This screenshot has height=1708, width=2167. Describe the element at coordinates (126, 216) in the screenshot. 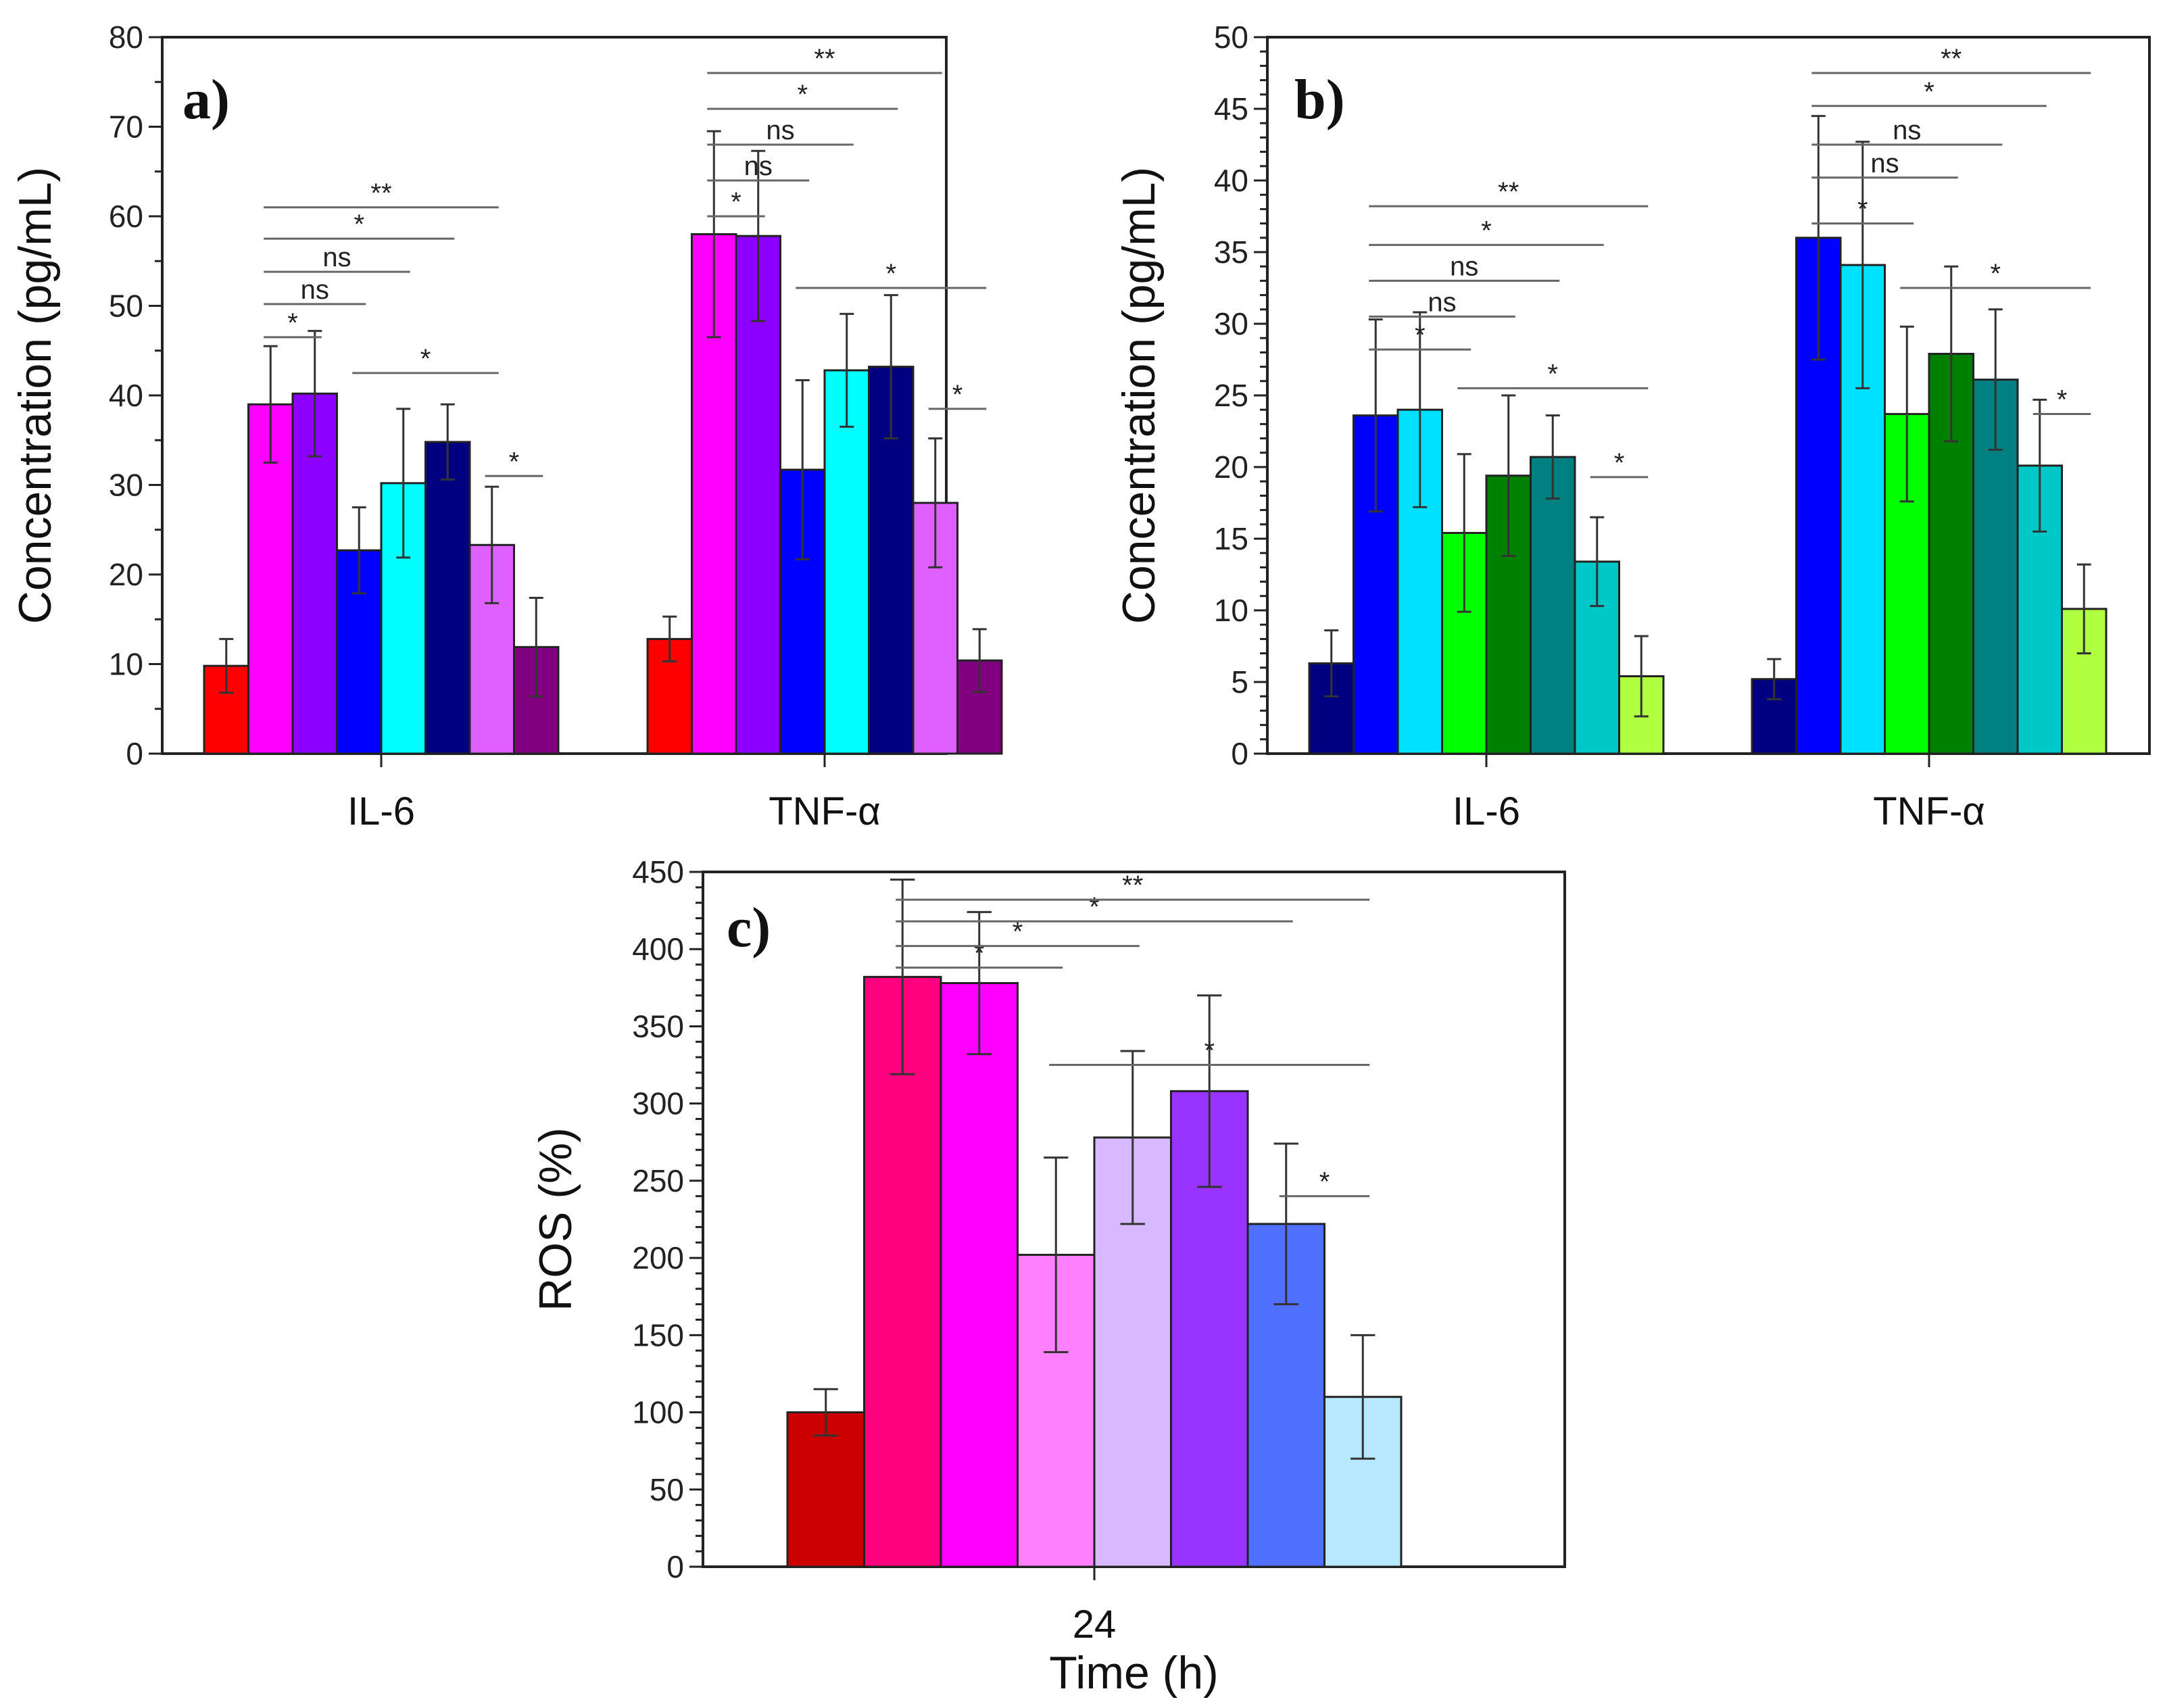

I see `y-tick-label: 60` at that location.